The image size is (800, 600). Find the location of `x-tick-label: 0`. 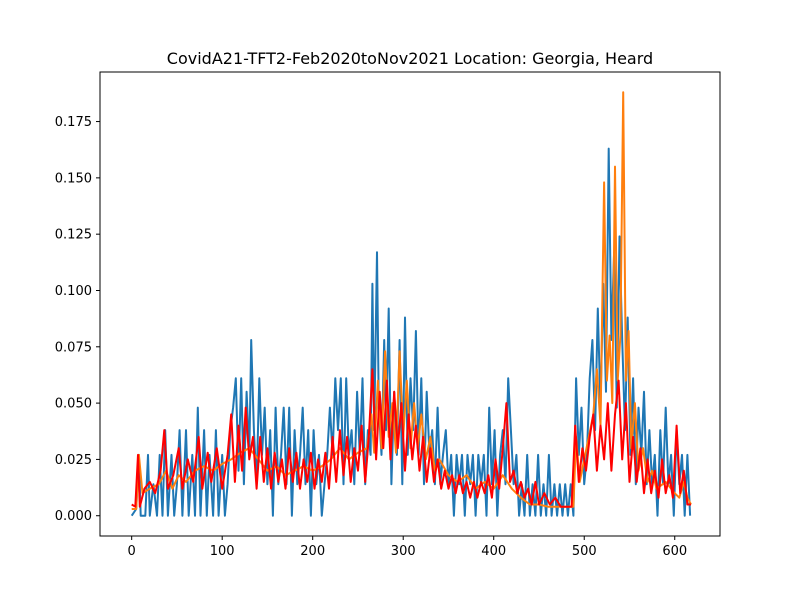

x-tick-label: 0 is located at coordinates (132, 551).